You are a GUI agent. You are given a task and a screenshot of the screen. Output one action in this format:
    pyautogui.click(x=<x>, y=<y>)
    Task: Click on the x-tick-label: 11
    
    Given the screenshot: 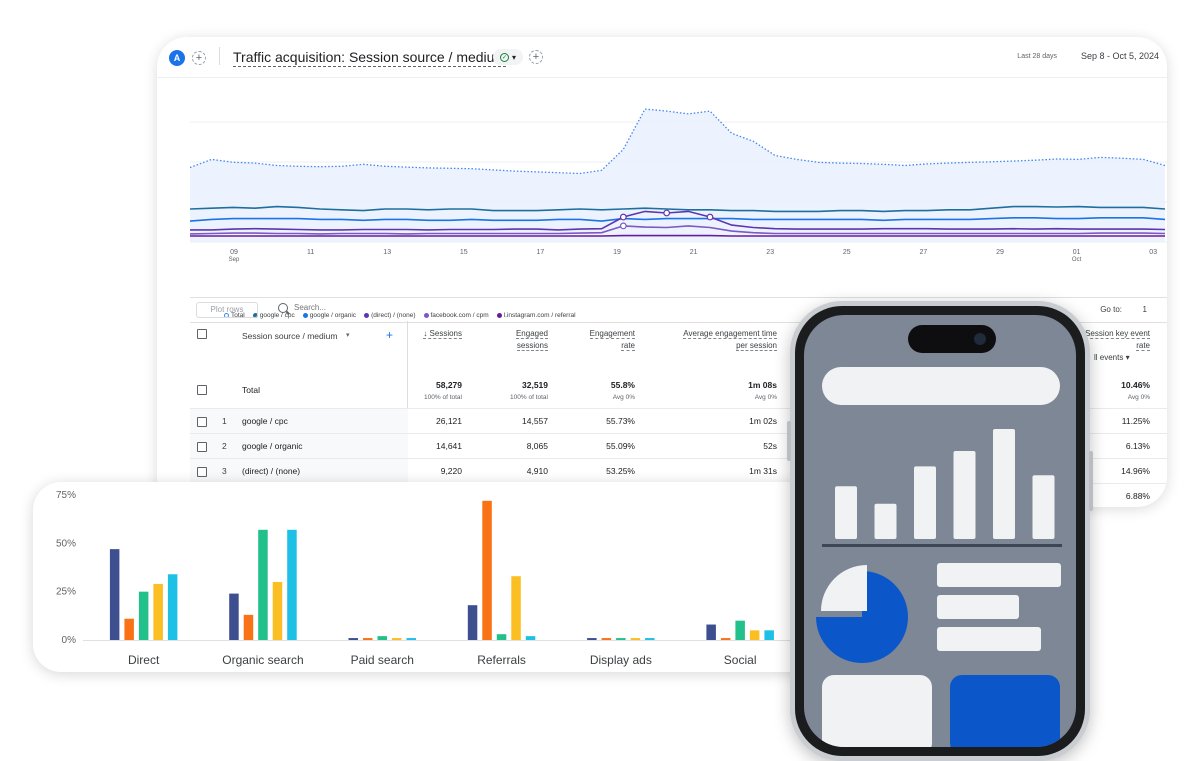 What is the action you would take?
    pyautogui.click(x=310, y=252)
    